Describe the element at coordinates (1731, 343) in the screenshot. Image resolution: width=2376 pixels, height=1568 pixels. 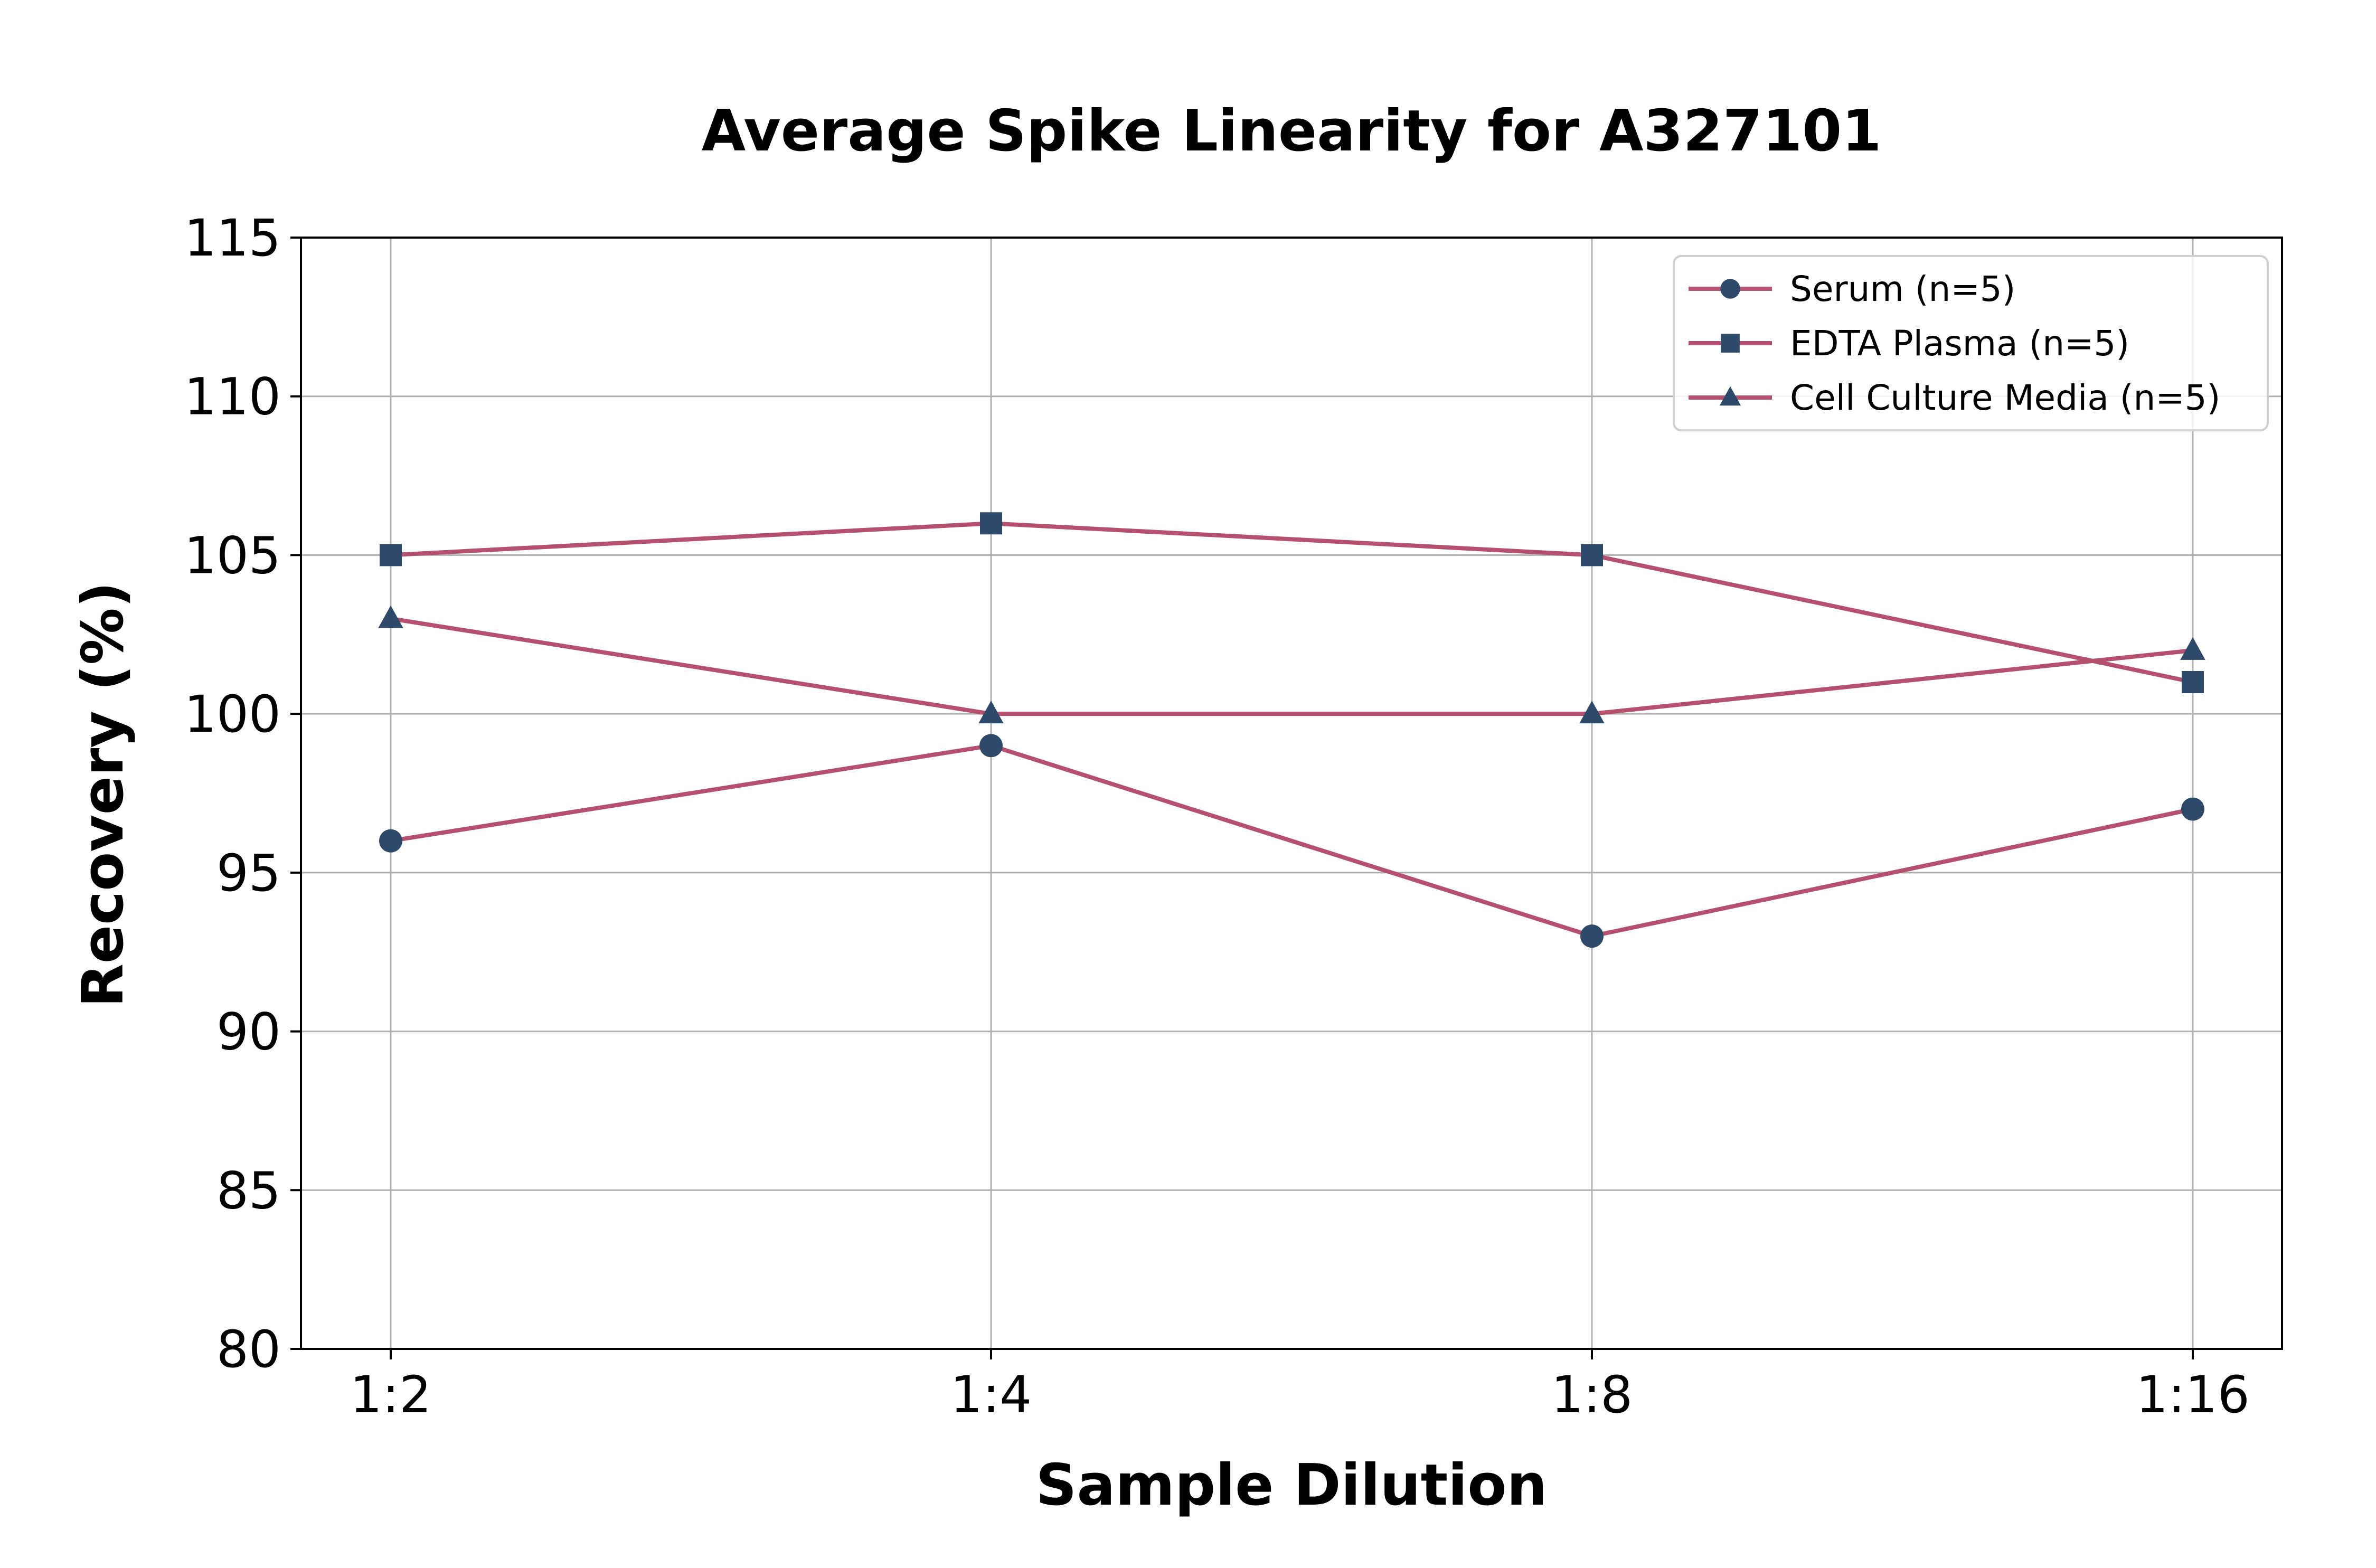
I see `legend-marker-square` at that location.